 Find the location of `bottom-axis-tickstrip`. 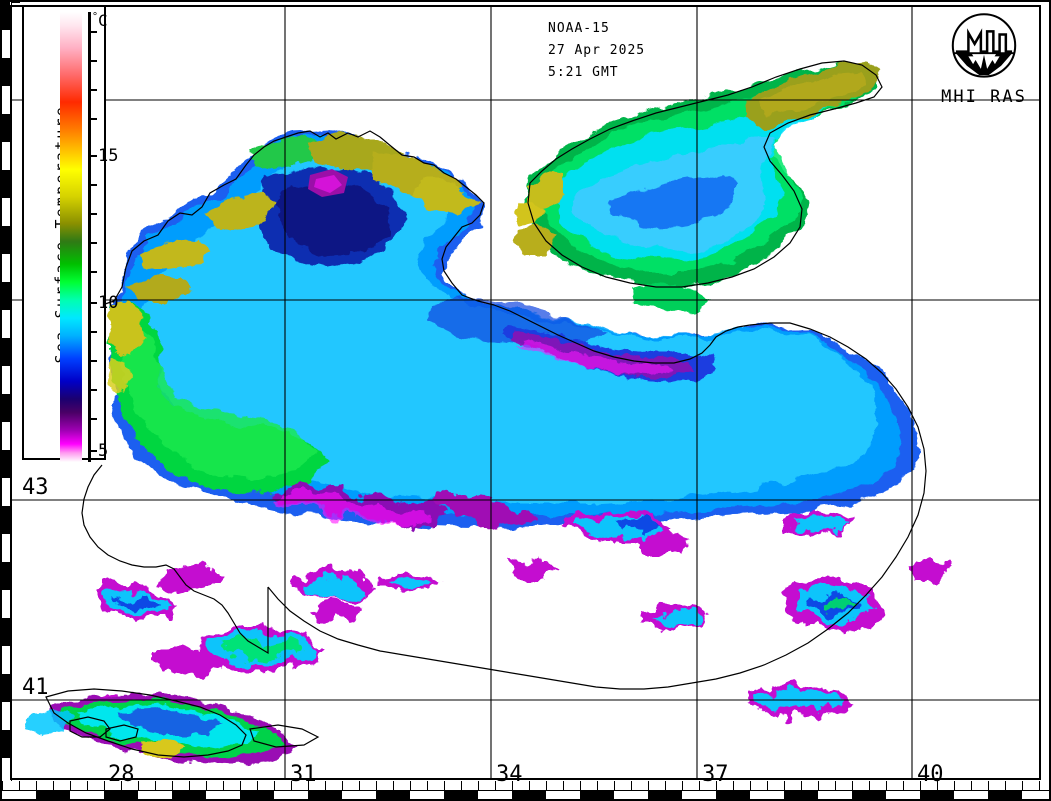

bottom-axis-tickstrip is located at coordinates (525, 790).